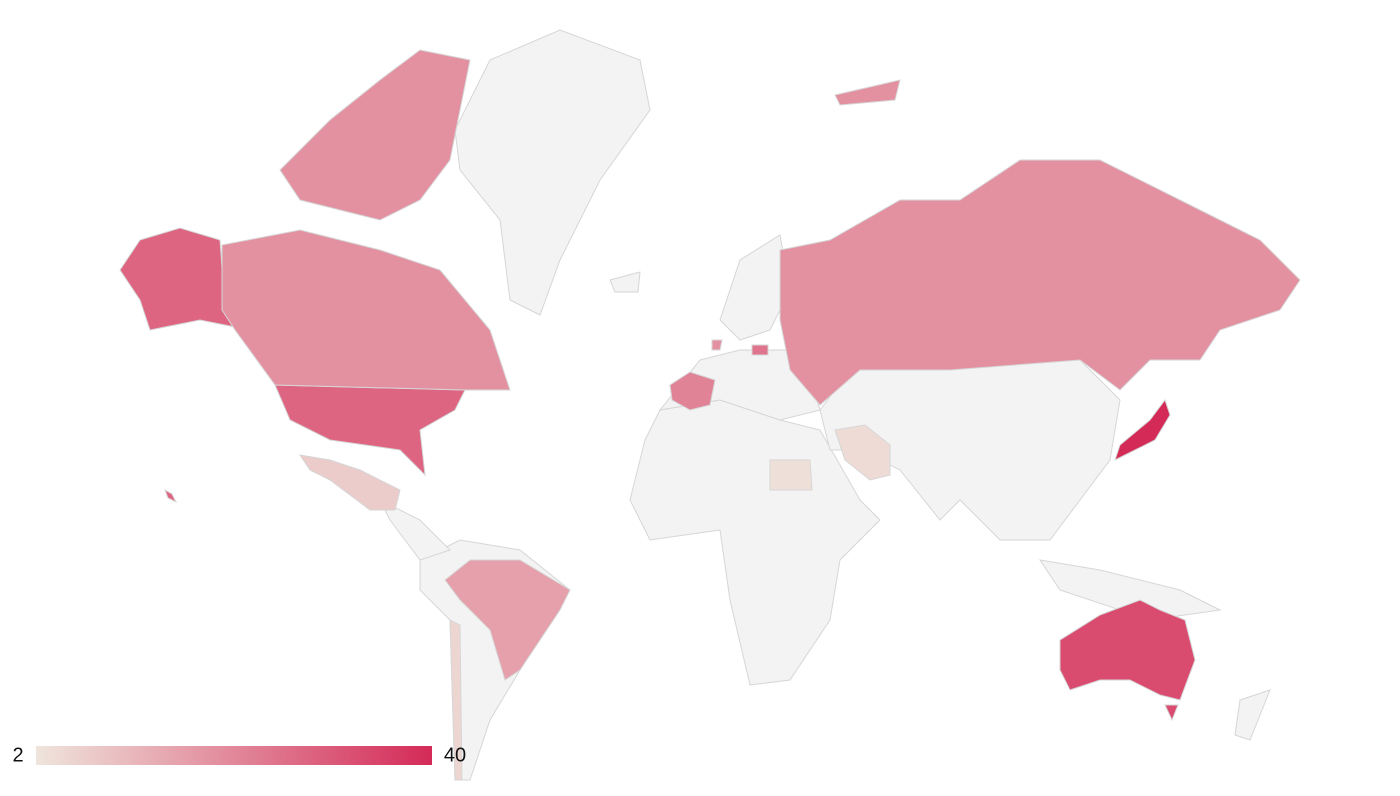 This screenshot has width=1400, height=796. I want to click on legend-min-label: 2, so click(17, 755).